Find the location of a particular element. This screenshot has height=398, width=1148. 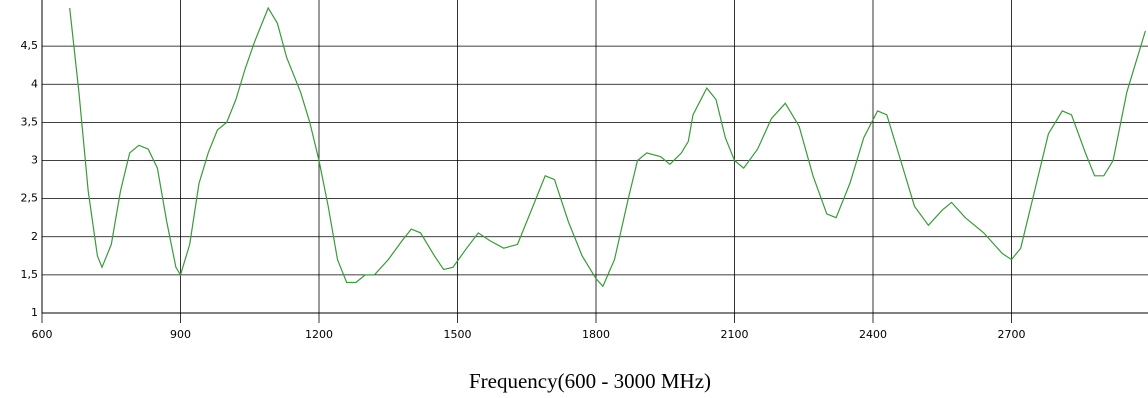

y-tick-label: 1,5 is located at coordinates (30, 274).